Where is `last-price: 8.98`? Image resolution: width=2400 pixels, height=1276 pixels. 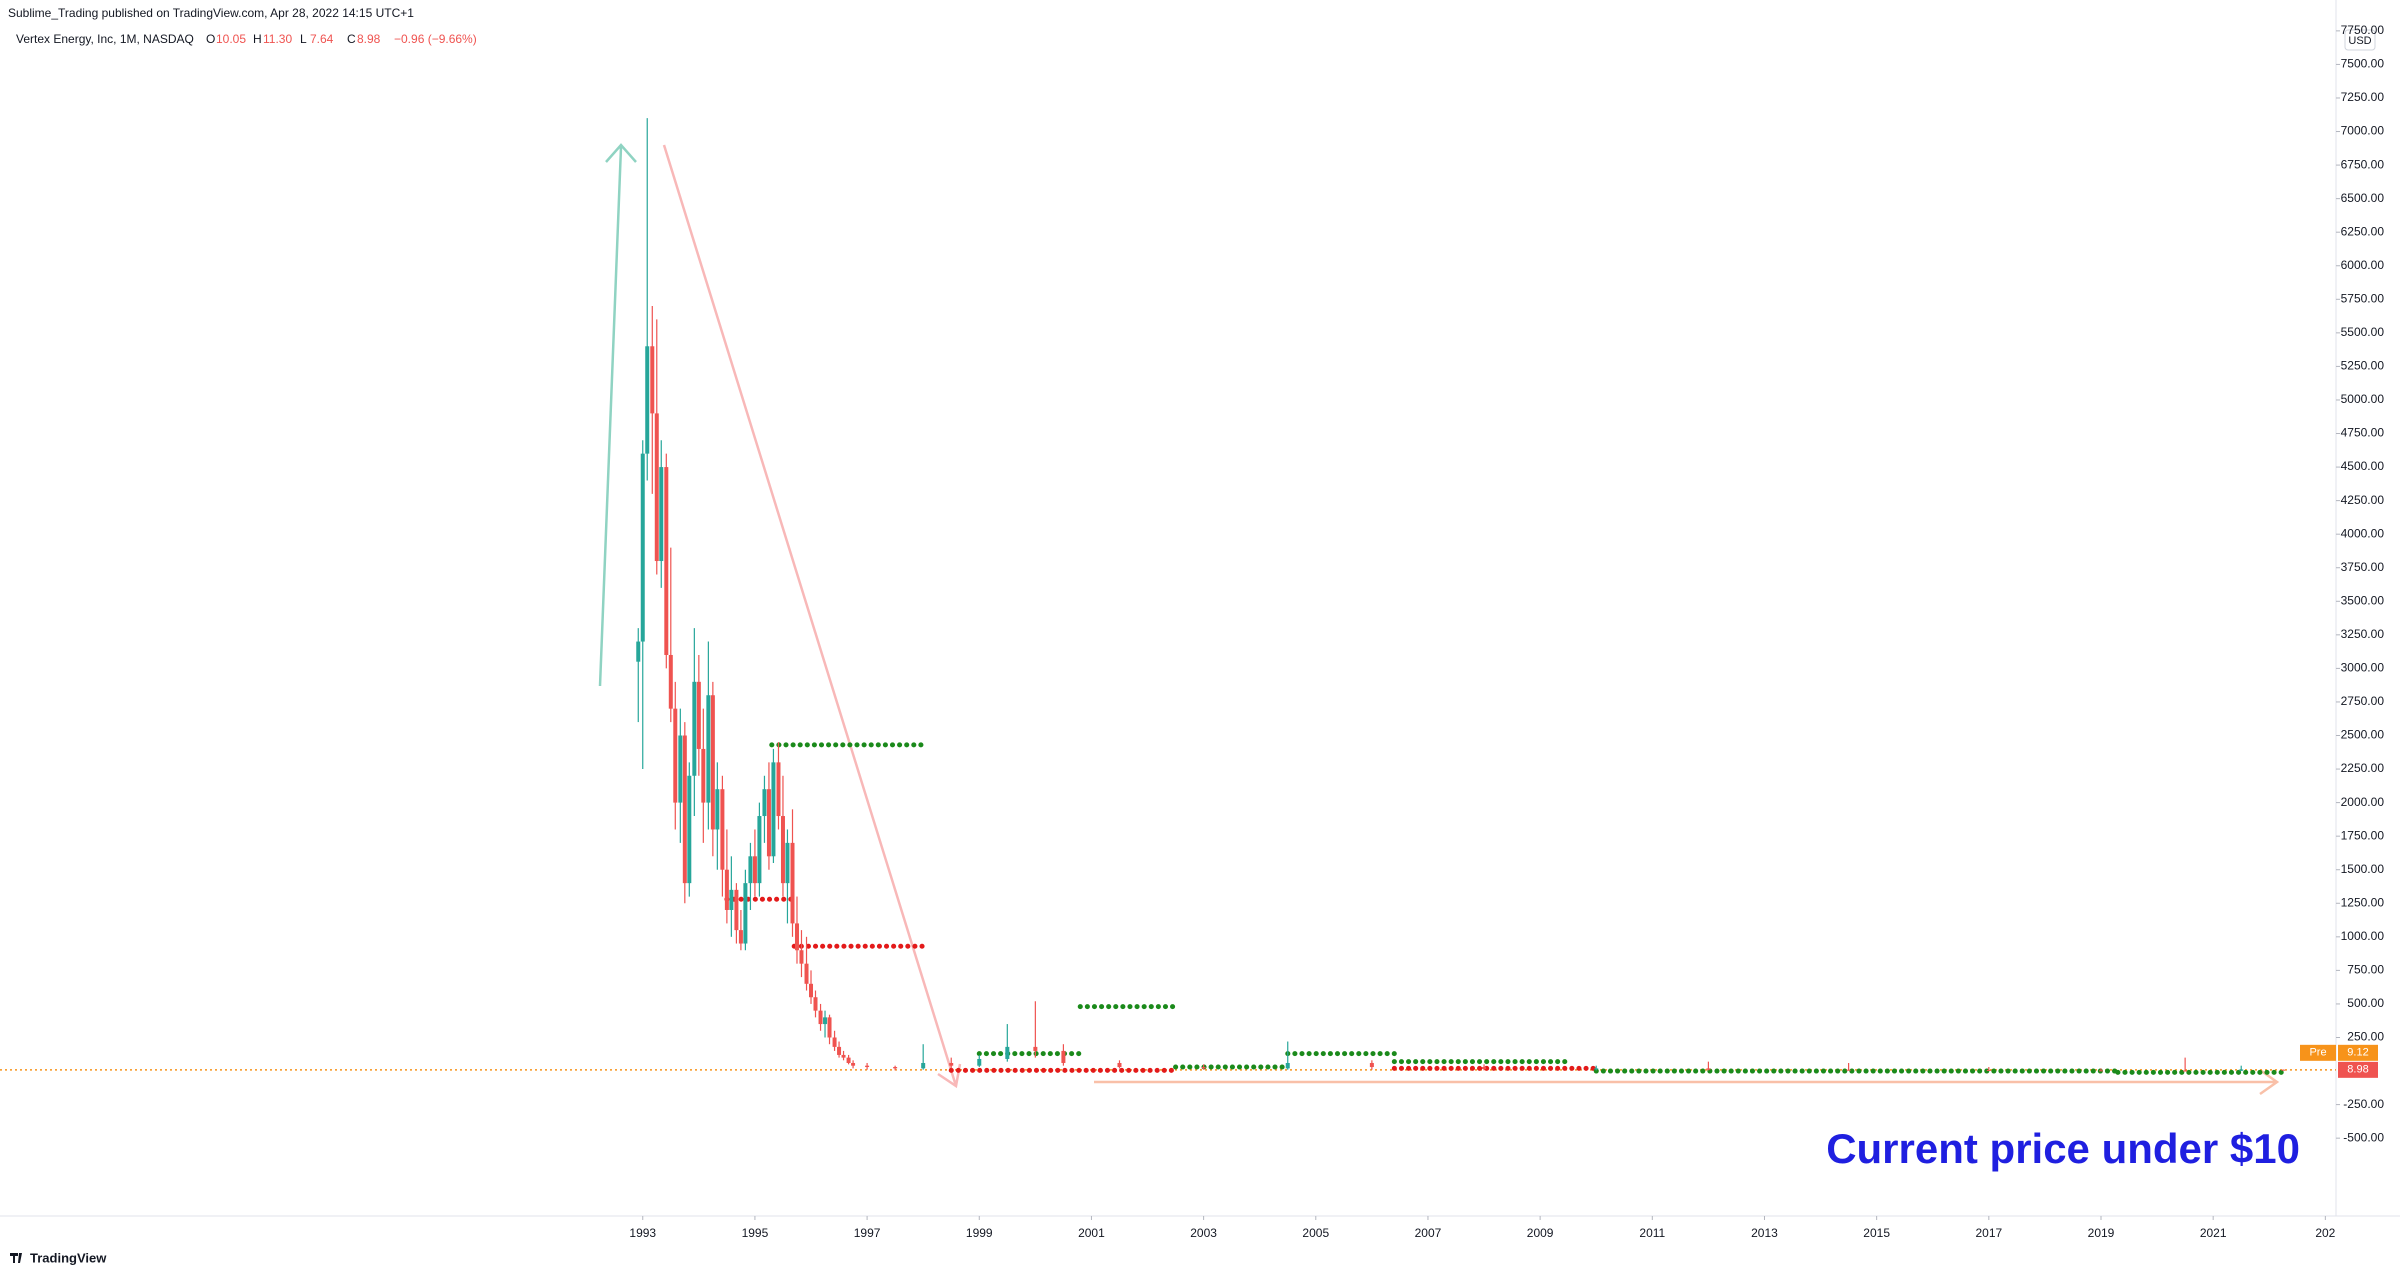
last-price: 8.98 is located at coordinates (2357, 1070).